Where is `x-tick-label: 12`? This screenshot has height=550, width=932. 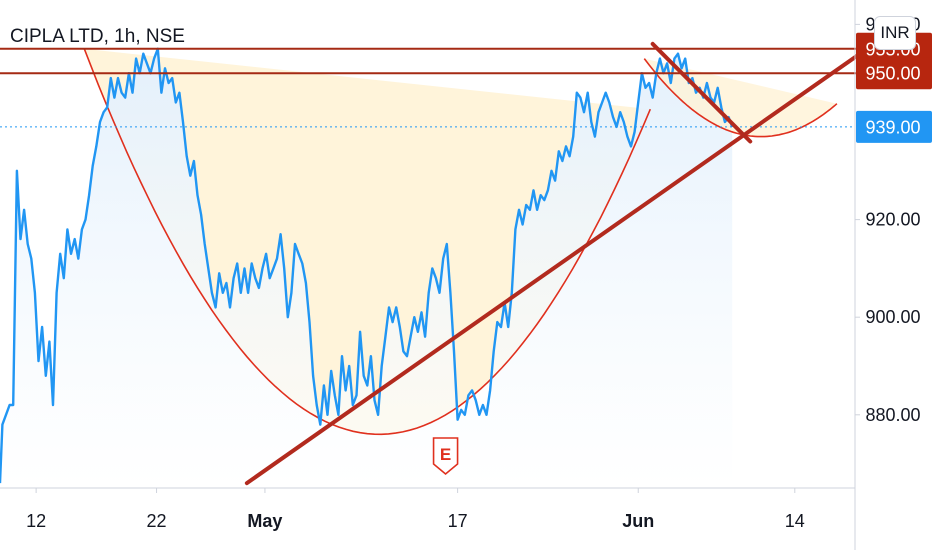
x-tick-label: 12 is located at coordinates (36, 521).